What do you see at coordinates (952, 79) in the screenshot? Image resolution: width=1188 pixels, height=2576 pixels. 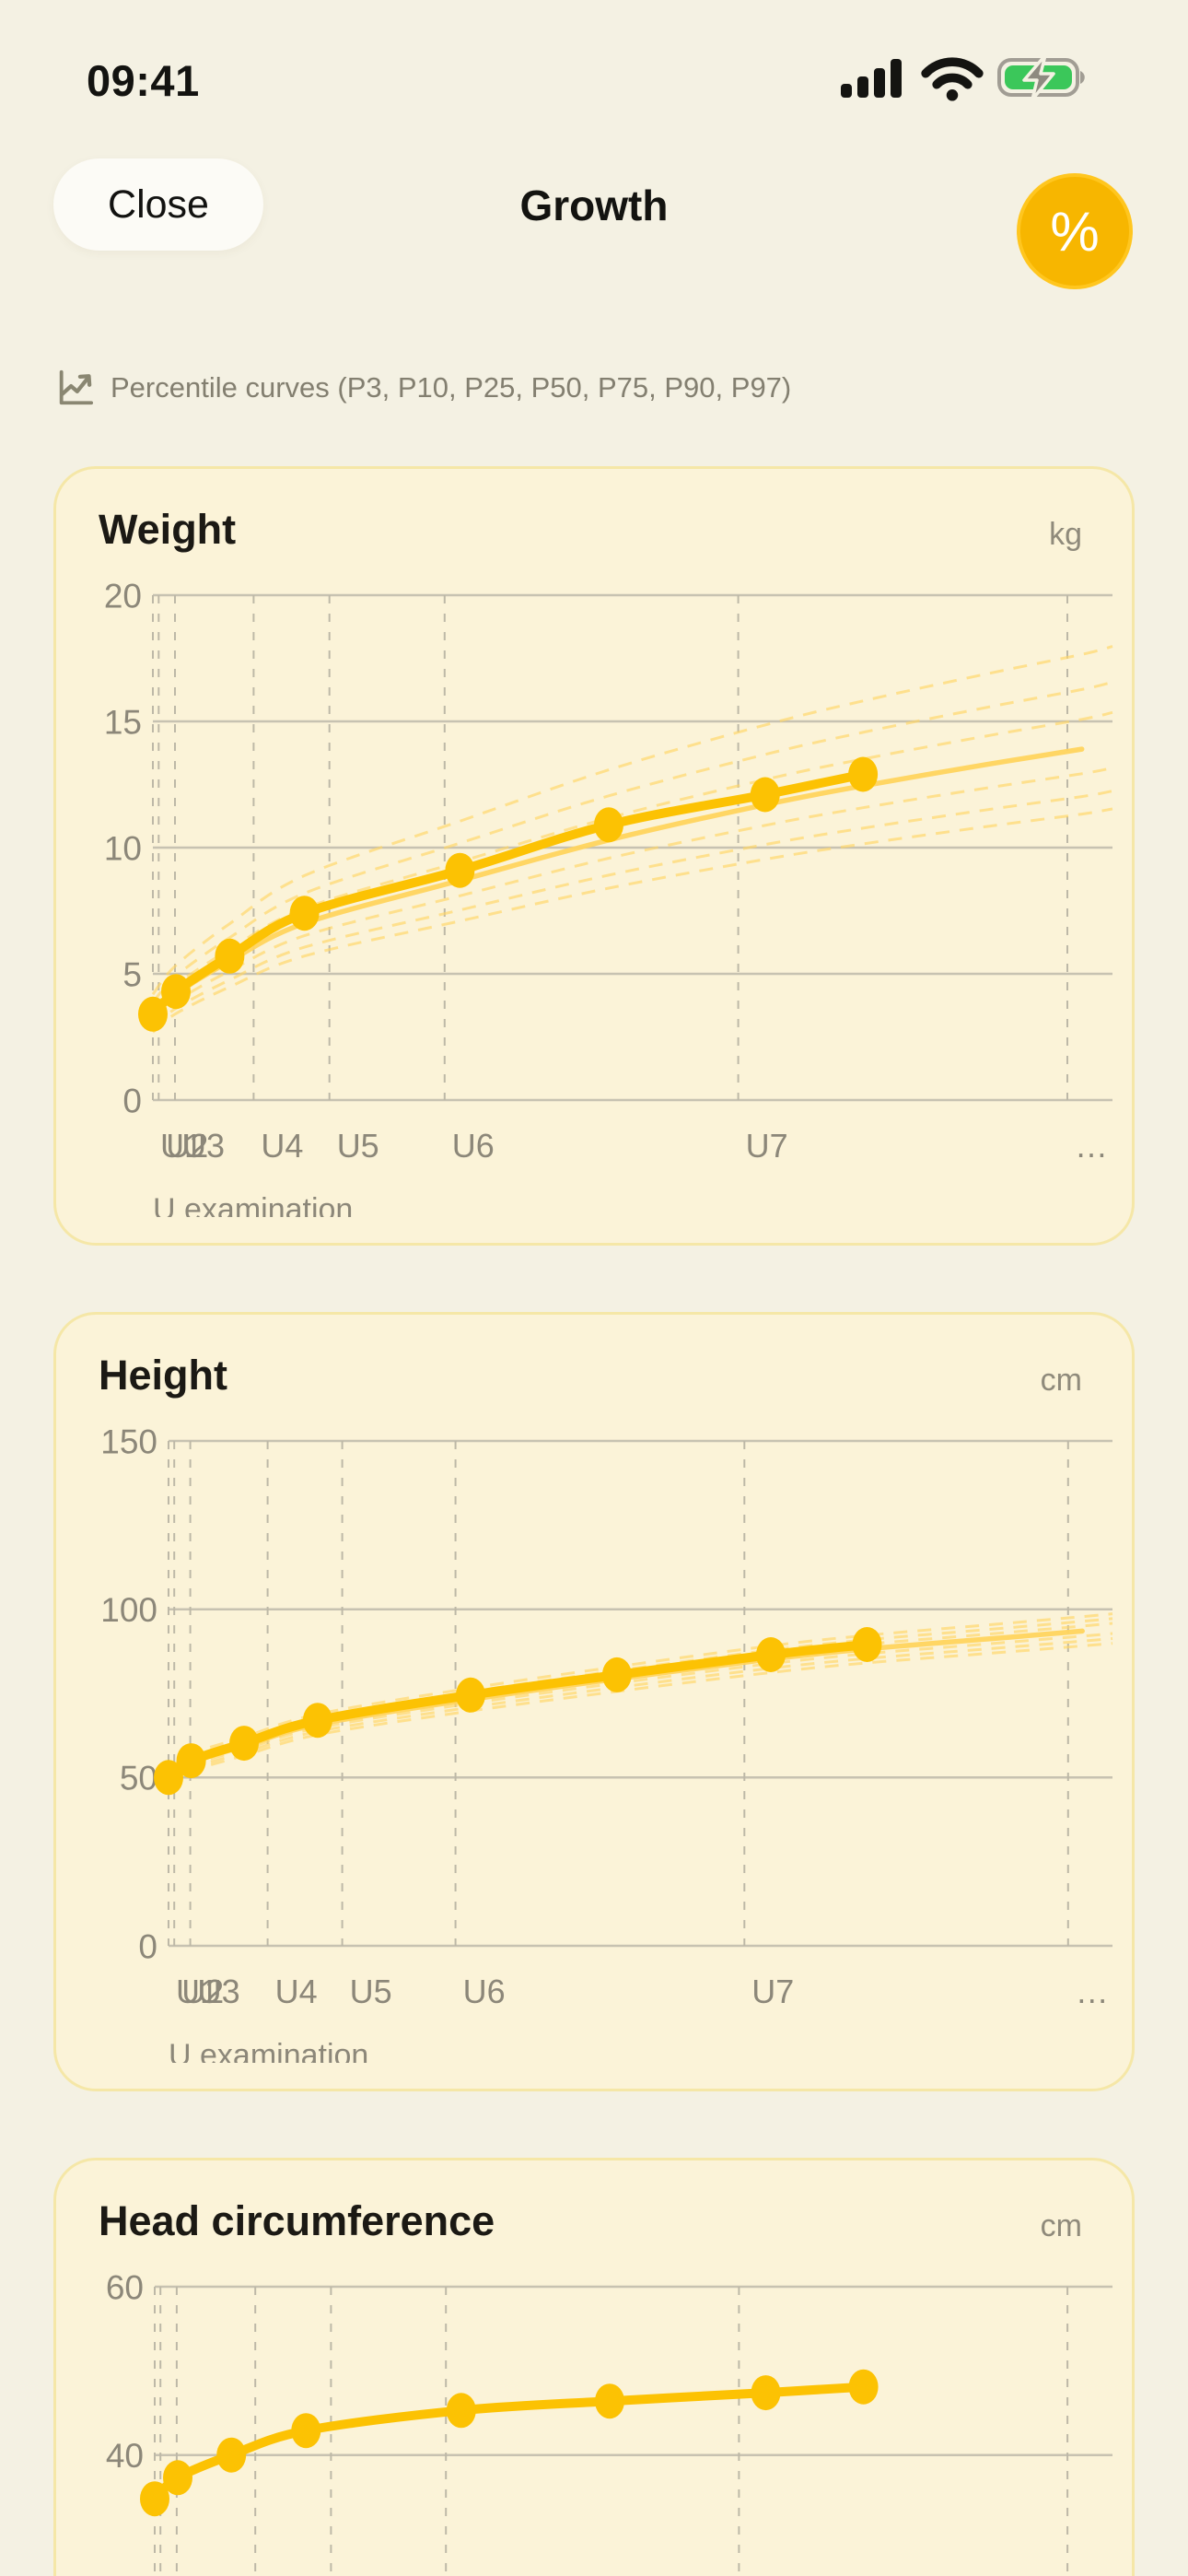 I see `wifi-icon` at bounding box center [952, 79].